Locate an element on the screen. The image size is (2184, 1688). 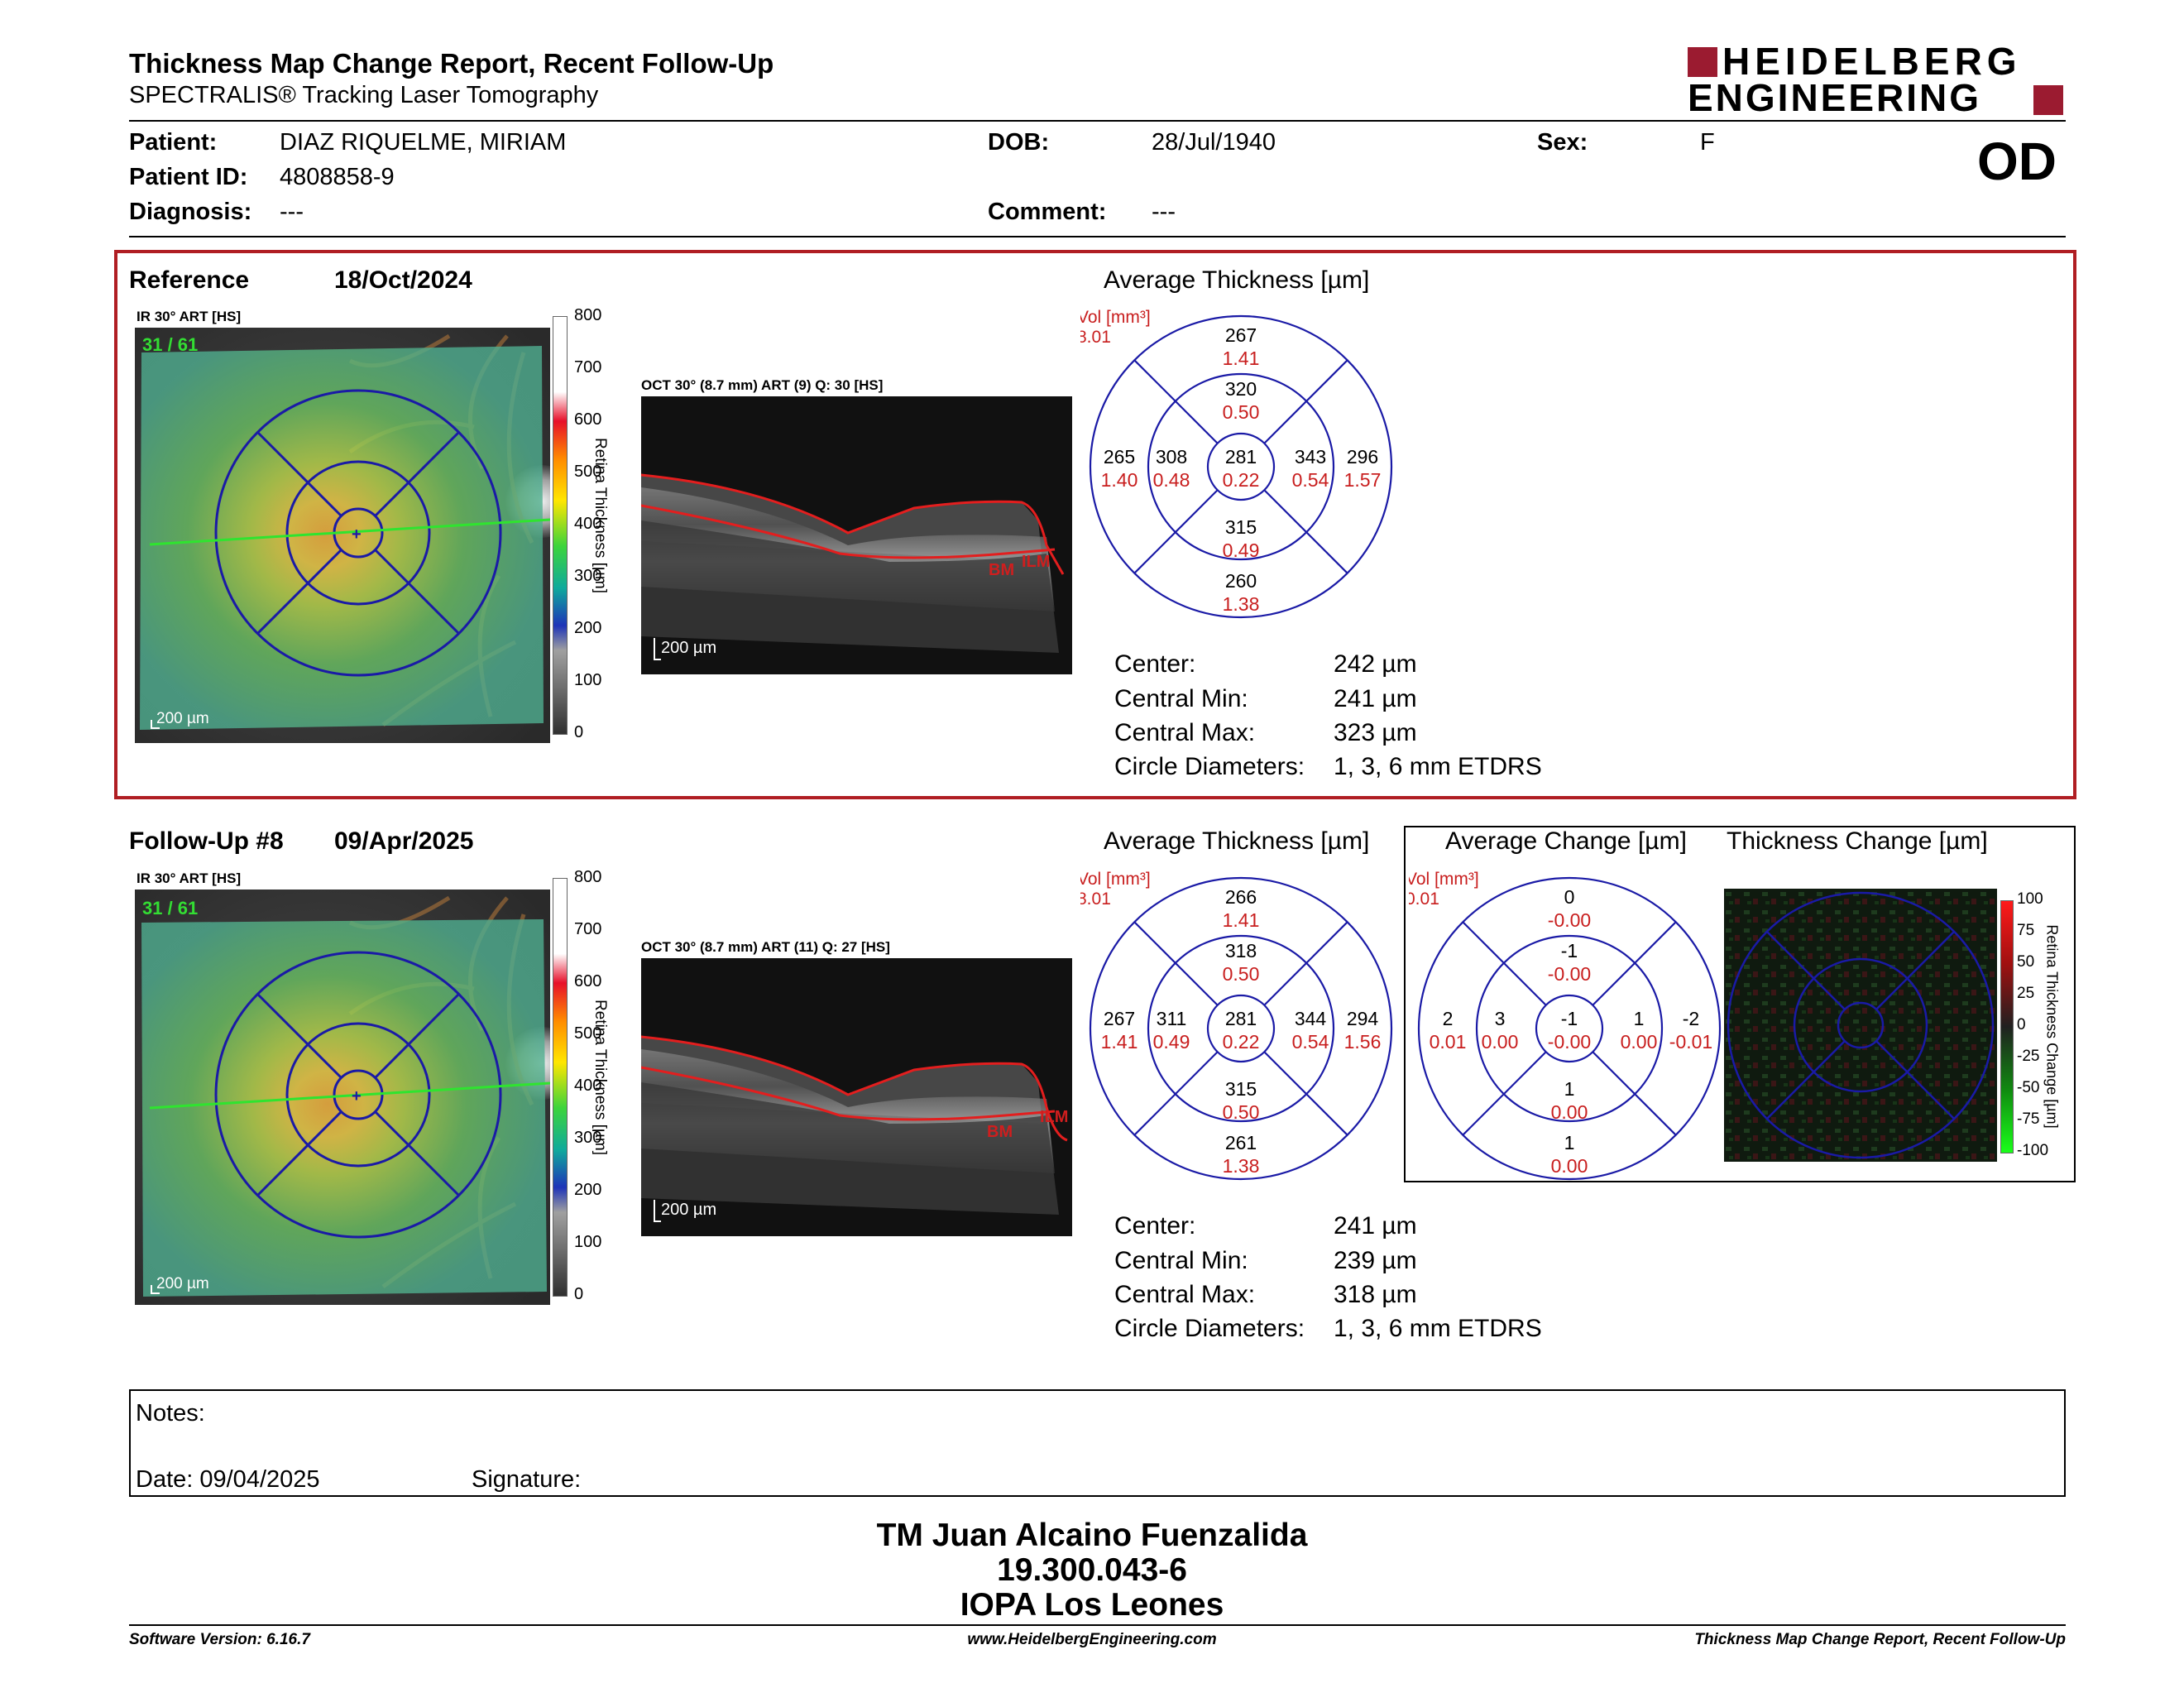
fu-stat-diam-label: Circle Diameters: is located at coordinates (1209, 1328).